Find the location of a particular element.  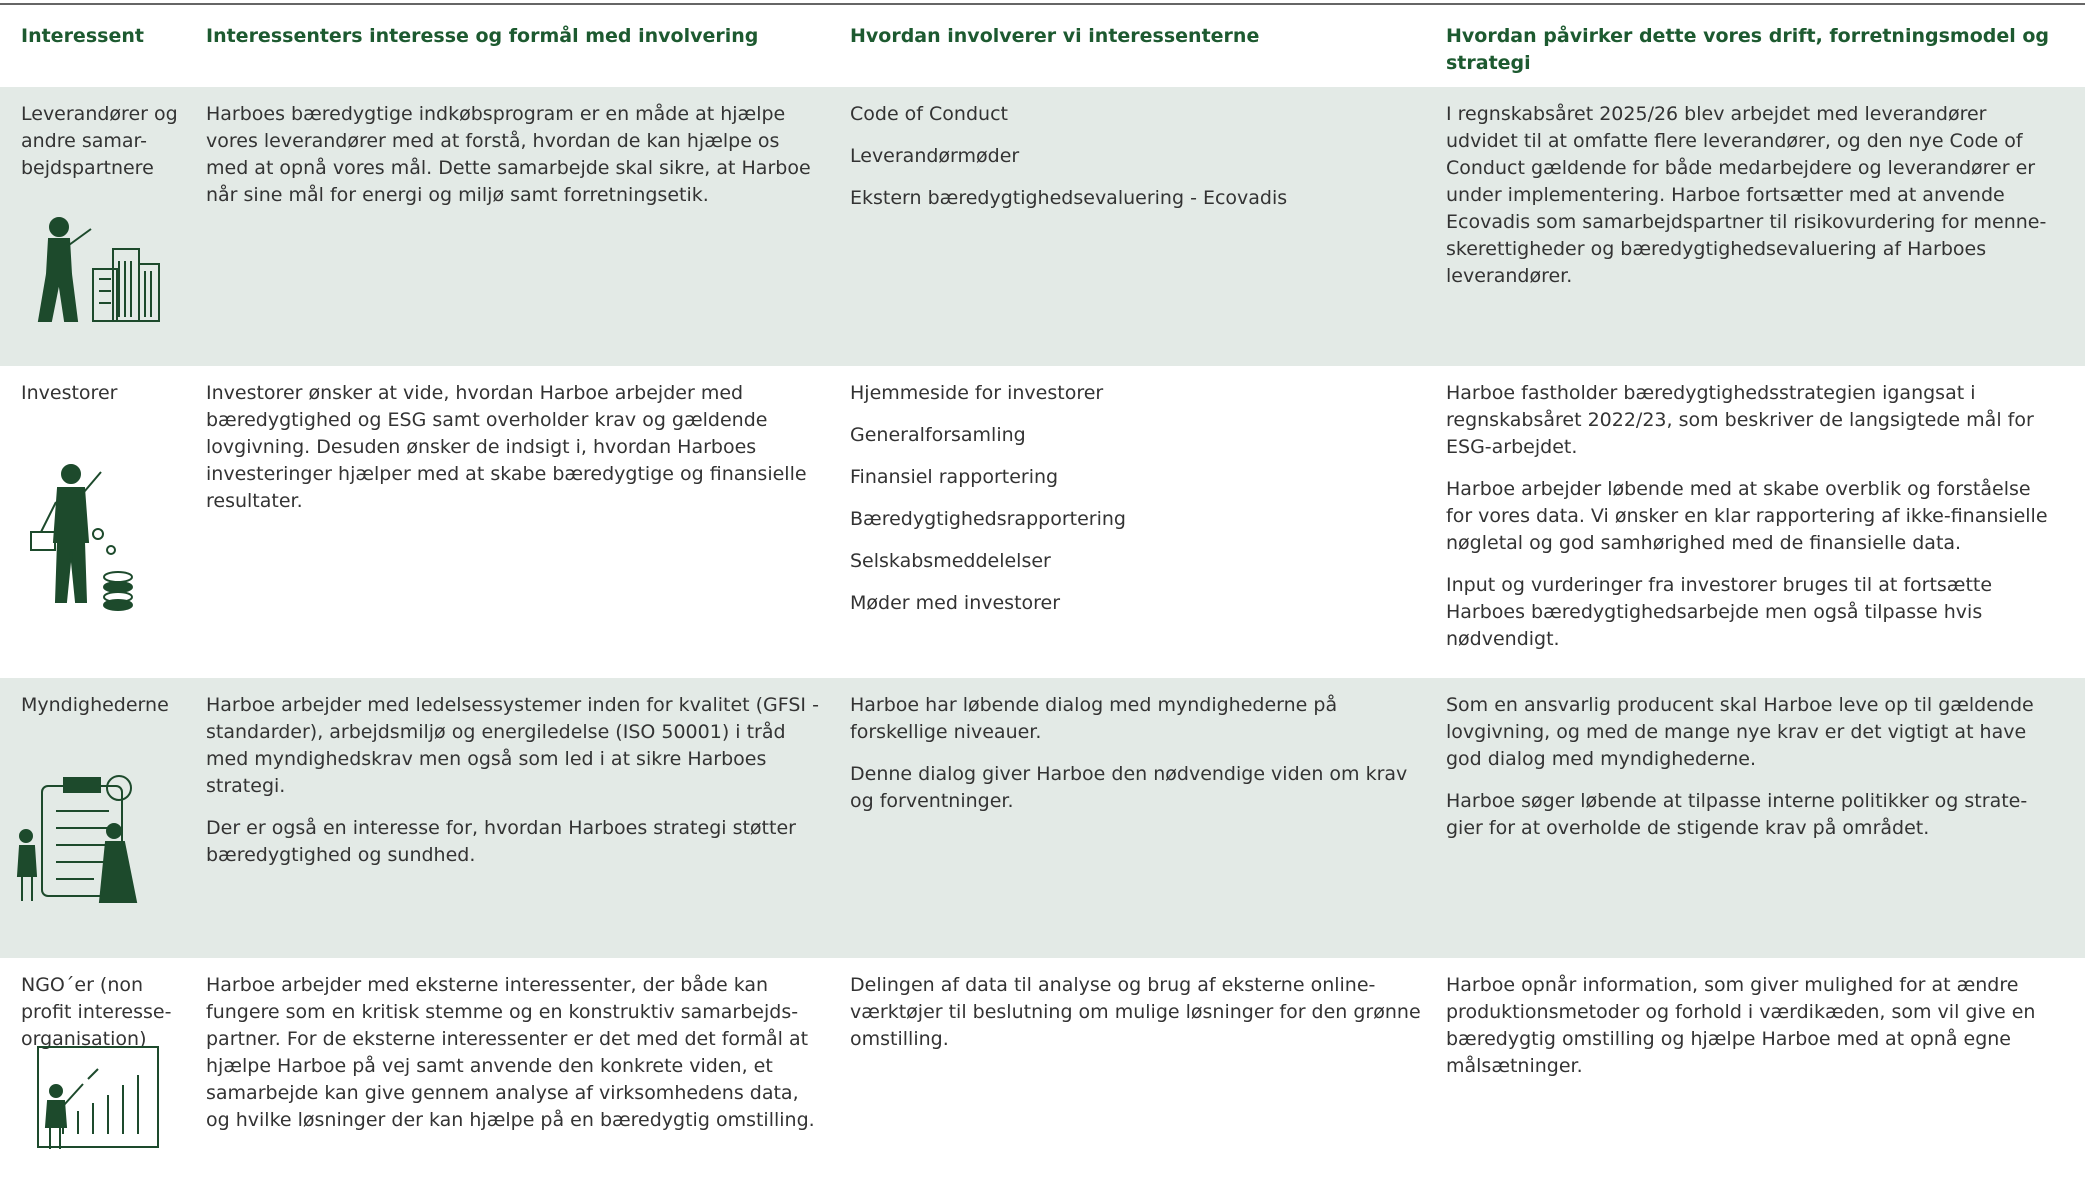

stakeholder-cell: Investorer is located at coordinates (103, 522).